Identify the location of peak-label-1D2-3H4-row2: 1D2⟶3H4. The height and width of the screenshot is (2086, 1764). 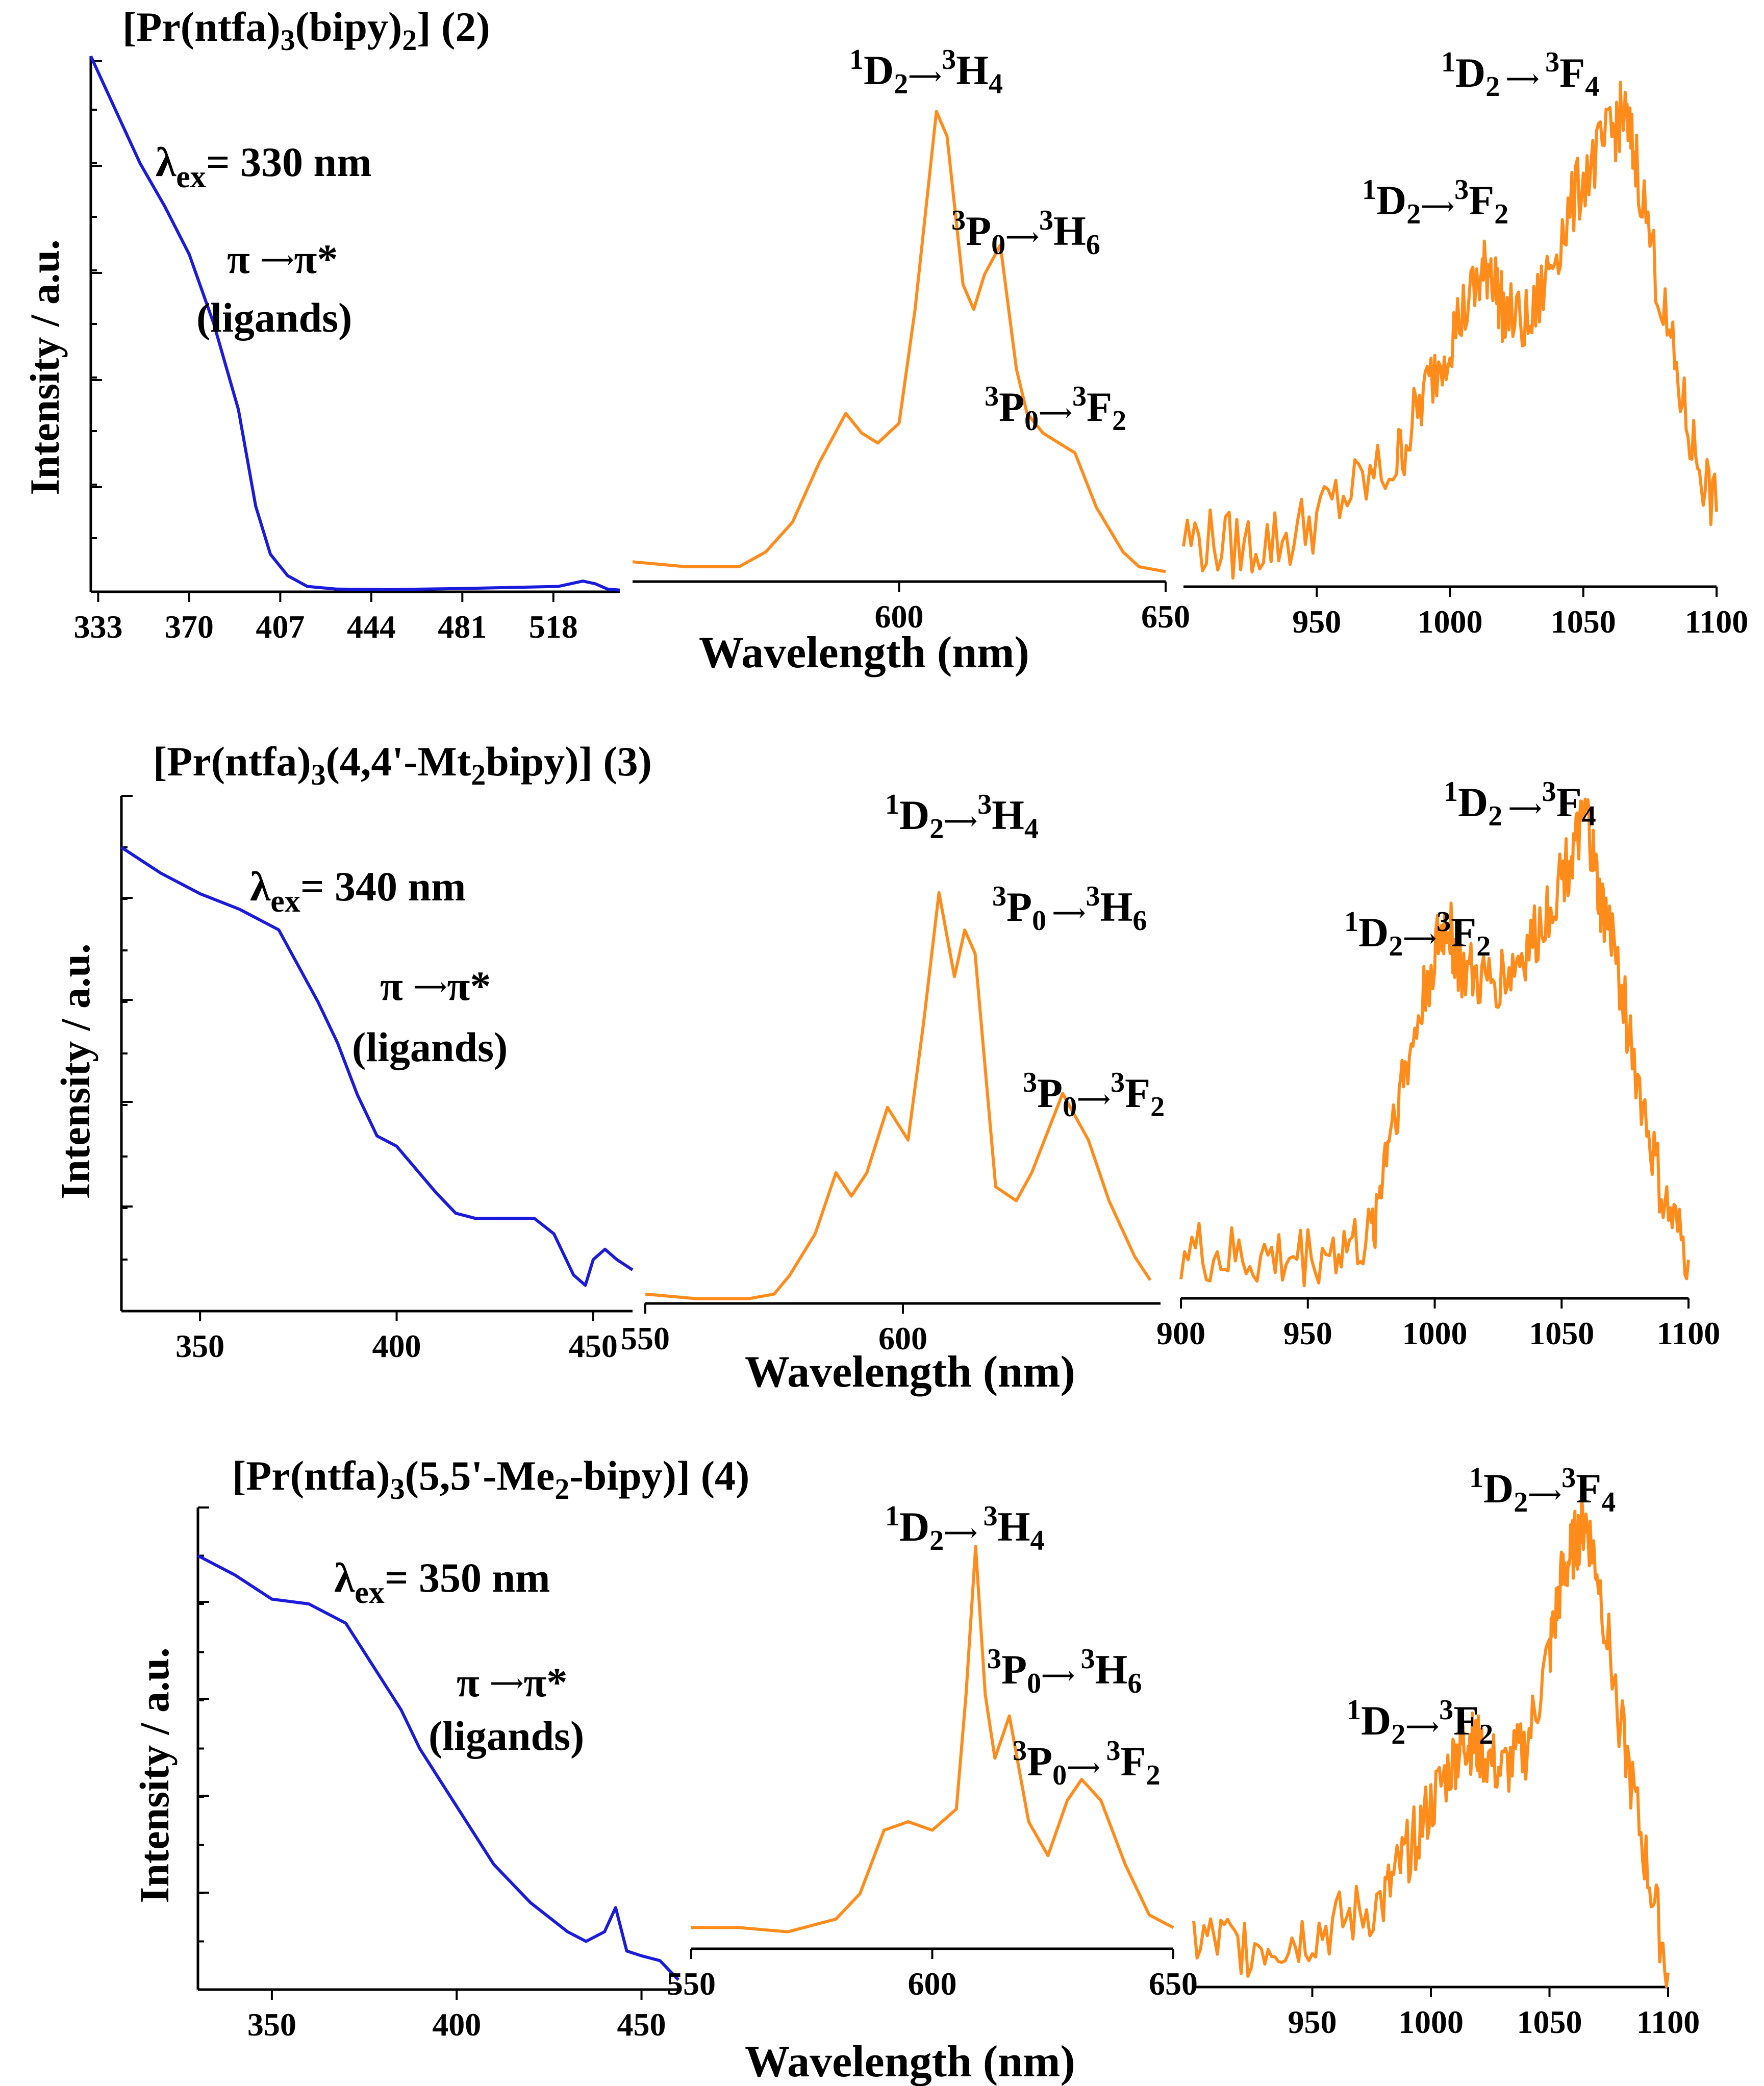
(962, 817).